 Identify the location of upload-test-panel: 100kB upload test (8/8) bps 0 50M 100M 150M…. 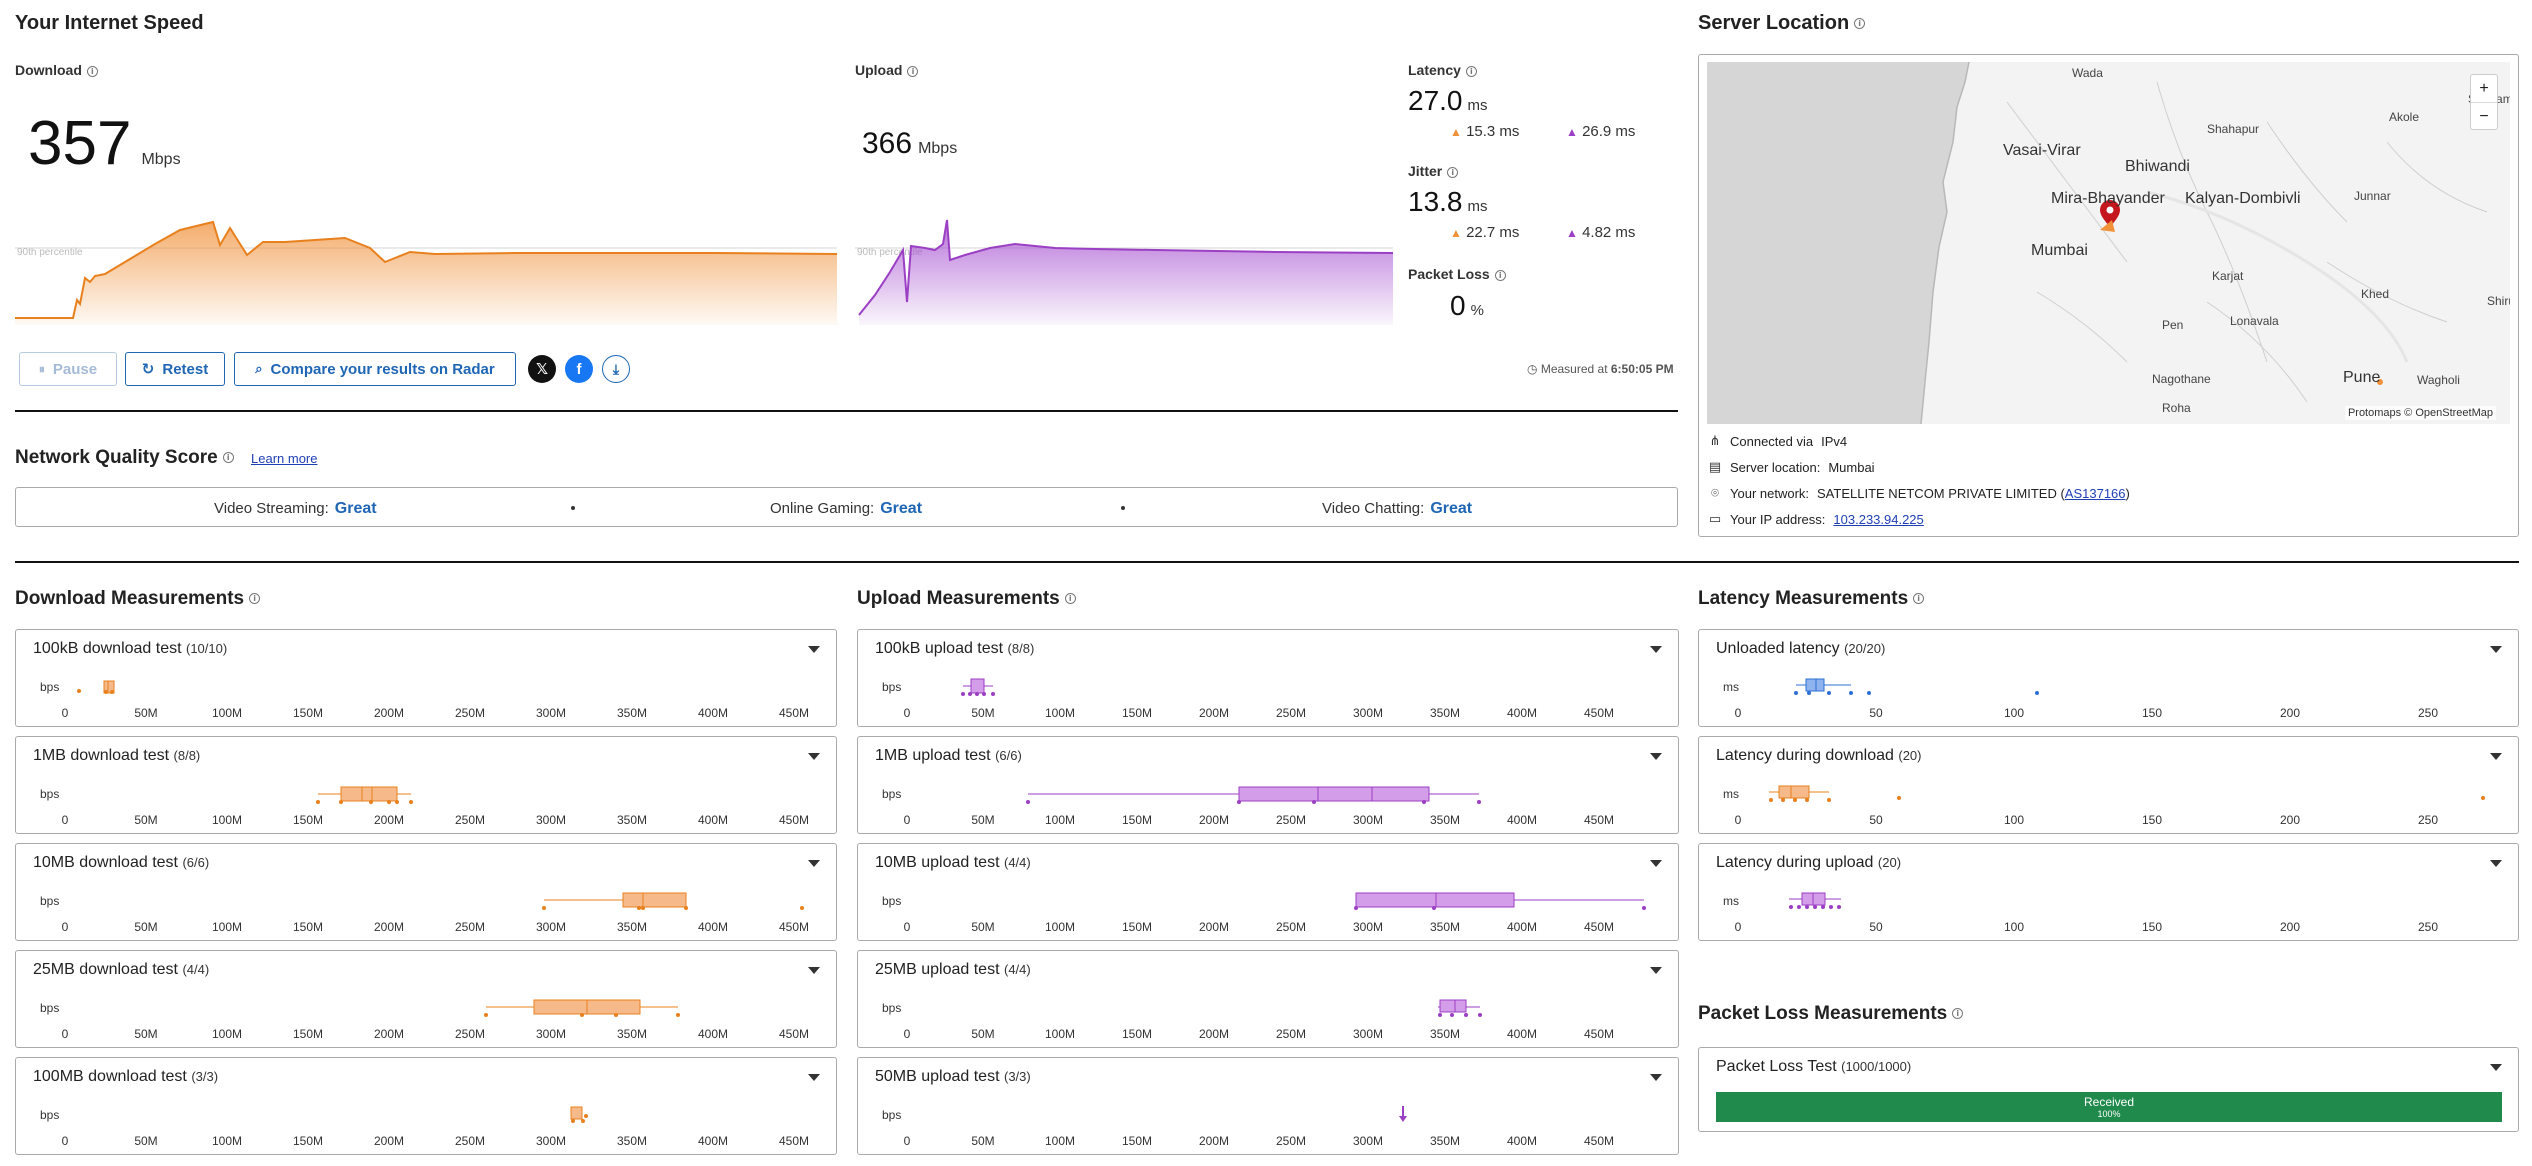
(1268, 678).